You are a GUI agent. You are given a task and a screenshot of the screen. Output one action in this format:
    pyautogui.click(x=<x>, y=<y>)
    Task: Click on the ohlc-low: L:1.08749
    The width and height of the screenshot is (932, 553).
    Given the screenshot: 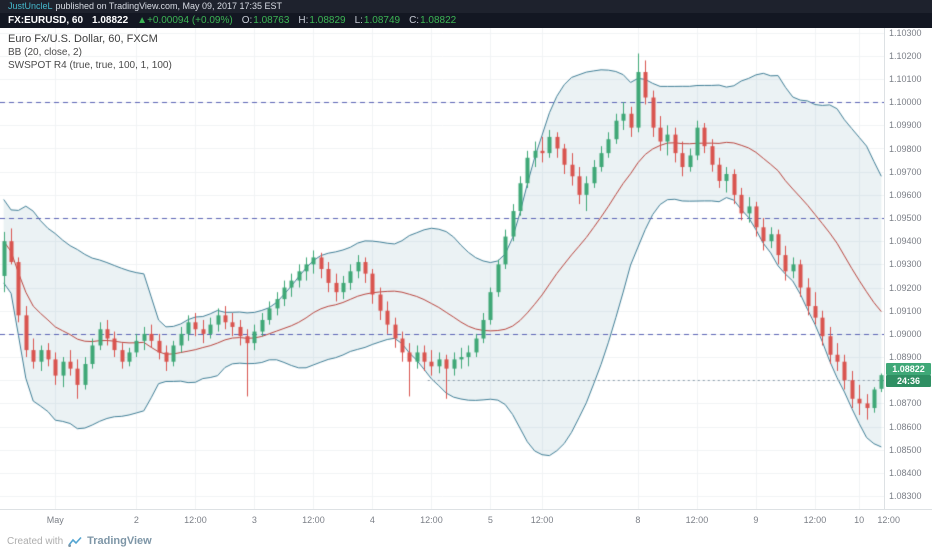 What is the action you would take?
    pyautogui.click(x=377, y=20)
    